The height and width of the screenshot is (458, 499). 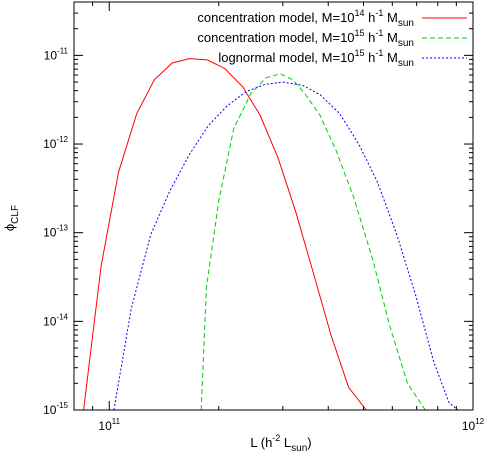 I want to click on x-axis-label: L (h-2 Lsun), so click(x=280, y=443).